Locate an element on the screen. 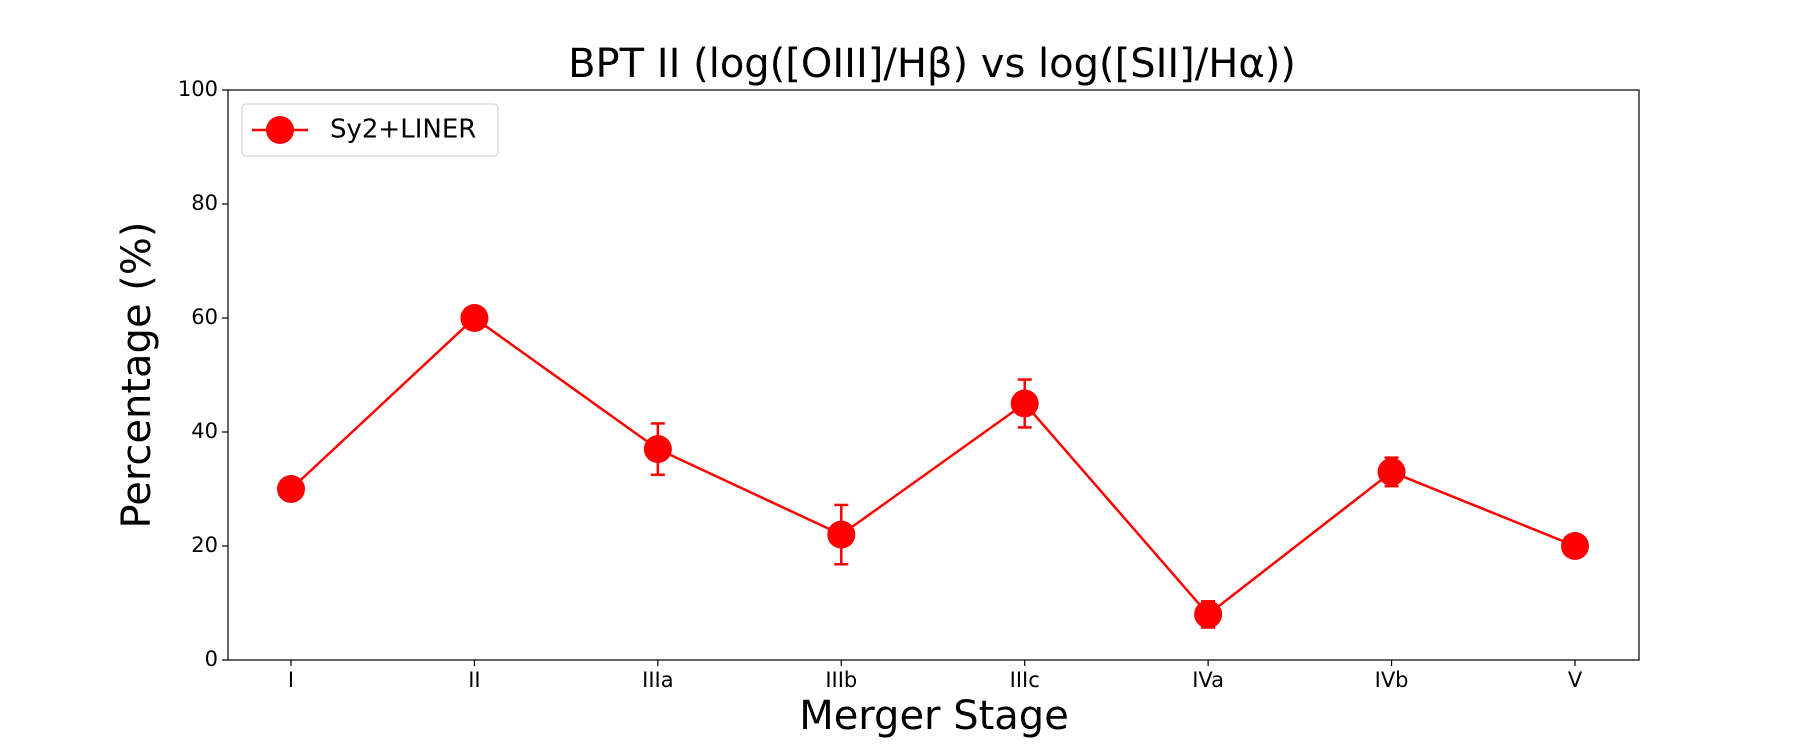 The image size is (1800, 750). legend-box is located at coordinates (370, 130).